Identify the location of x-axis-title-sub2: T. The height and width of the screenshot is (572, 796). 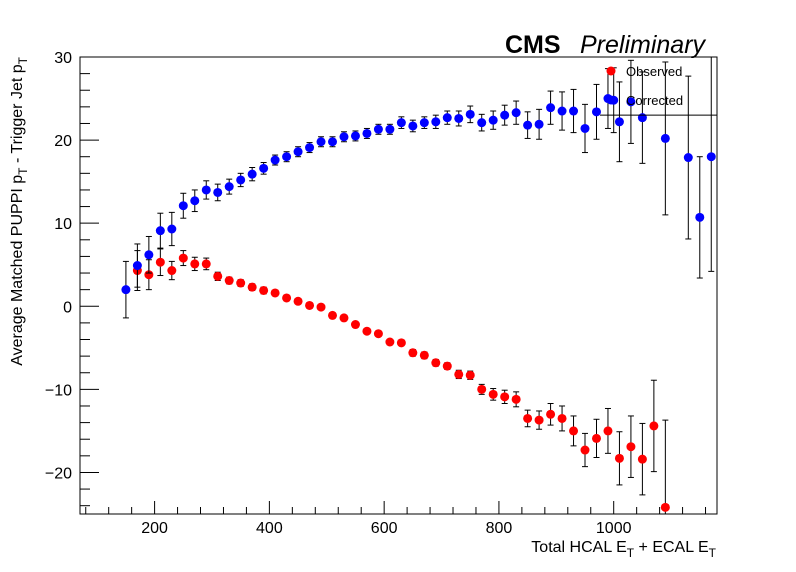
(713, 553).